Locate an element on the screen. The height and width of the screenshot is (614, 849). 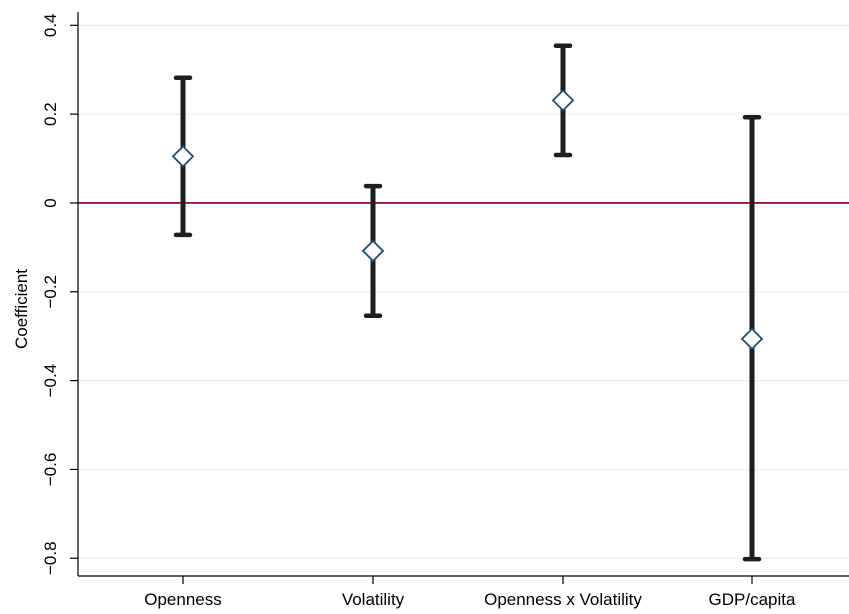
y-tick-label: 0.4 is located at coordinates (50, 26).